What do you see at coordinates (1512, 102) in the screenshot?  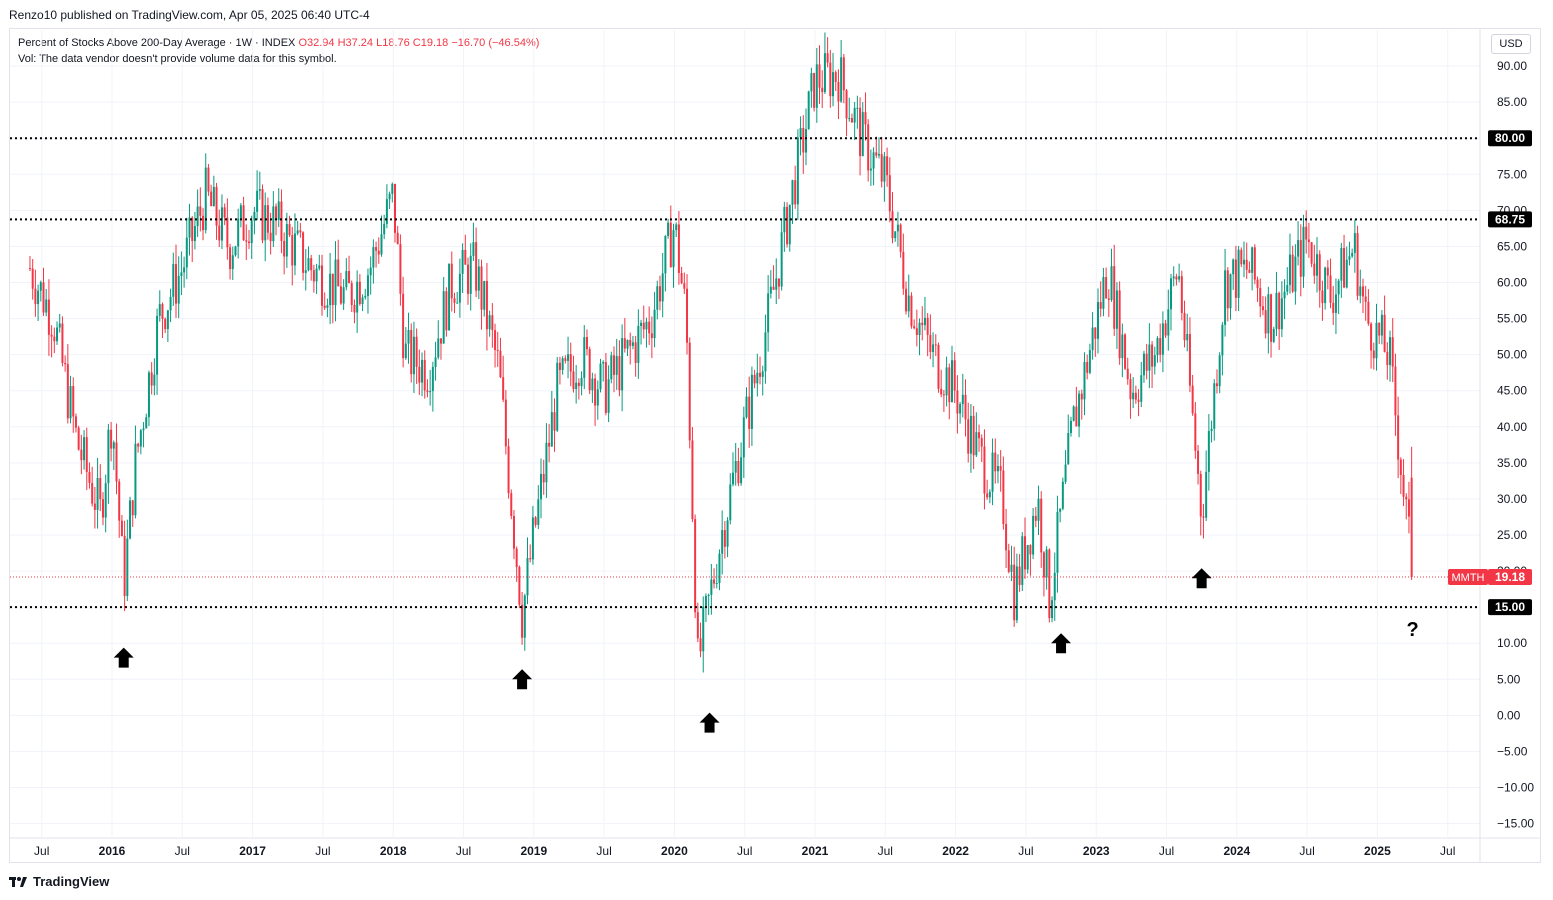 I see `y-axis-tick-label: 85.00` at bounding box center [1512, 102].